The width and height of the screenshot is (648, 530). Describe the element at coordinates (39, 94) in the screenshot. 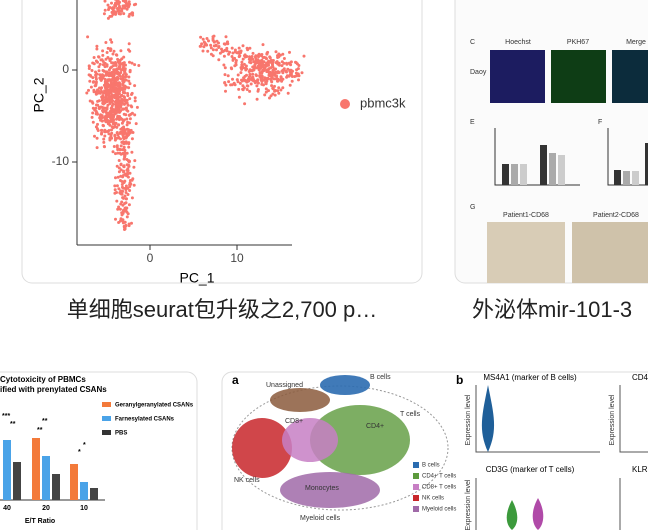

I see `y-label: PC_2` at that location.